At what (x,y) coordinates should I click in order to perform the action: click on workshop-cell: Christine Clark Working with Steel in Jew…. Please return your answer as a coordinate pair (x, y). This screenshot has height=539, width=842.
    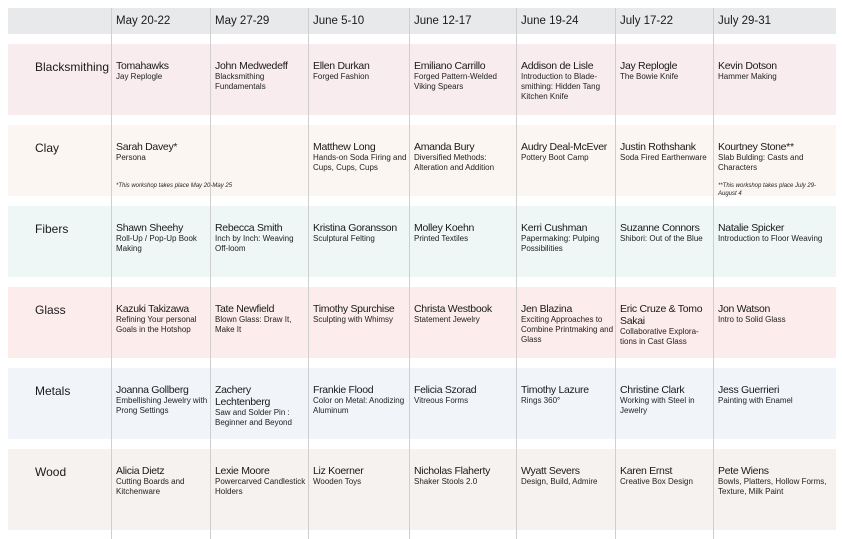
    Looking at the image, I should click on (666, 400).